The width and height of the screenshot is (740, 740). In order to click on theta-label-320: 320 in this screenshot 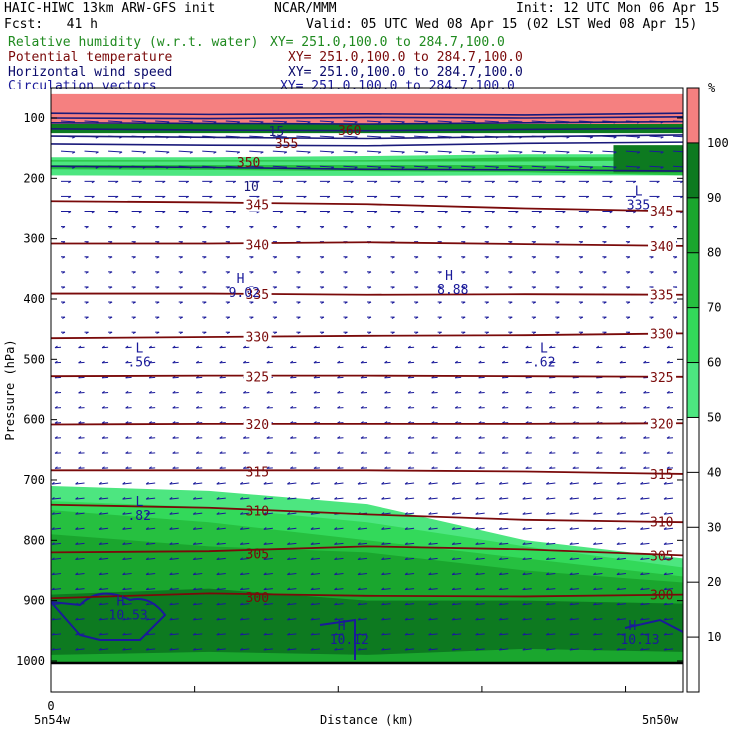, I will do `click(257, 425)`.